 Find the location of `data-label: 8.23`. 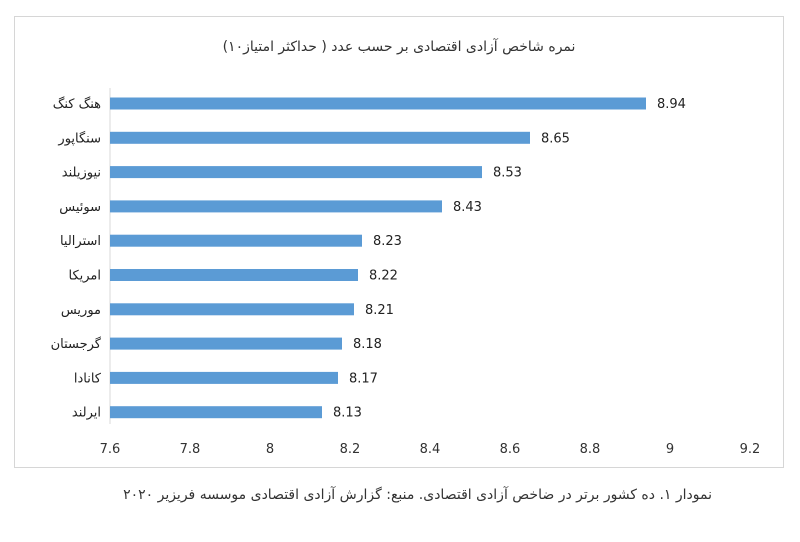

data-label: 8.23 is located at coordinates (387, 241).